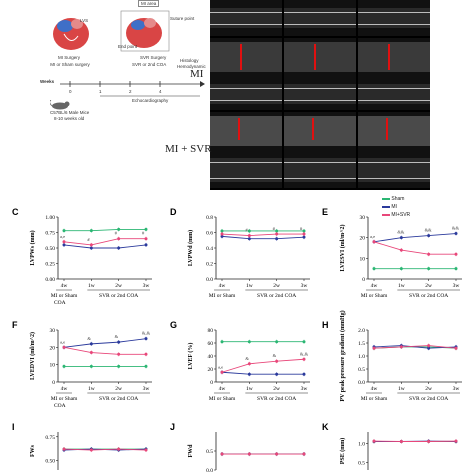  I want to click on y-axis-label: LVEF (%), so click(190, 356).